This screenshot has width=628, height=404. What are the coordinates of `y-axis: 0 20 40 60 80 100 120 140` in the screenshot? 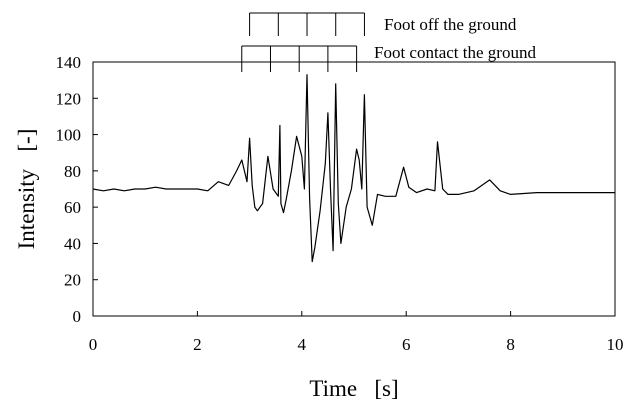 It's located at (77, 189).